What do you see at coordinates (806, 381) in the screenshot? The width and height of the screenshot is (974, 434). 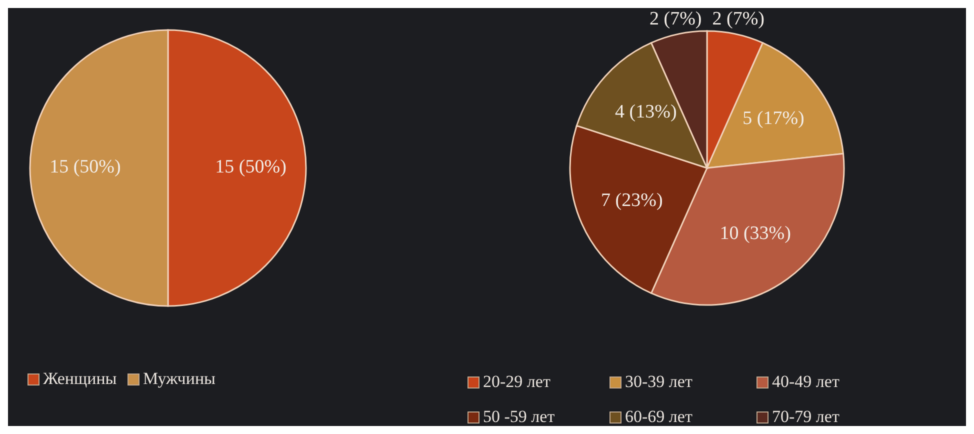 I see `legend-label: 40-49 лет` at bounding box center [806, 381].